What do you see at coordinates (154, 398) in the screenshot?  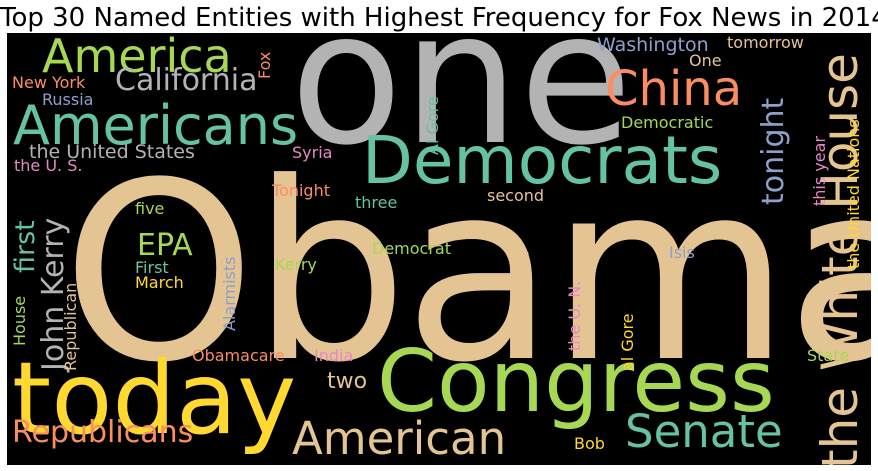 I see `word-today: today` at bounding box center [154, 398].